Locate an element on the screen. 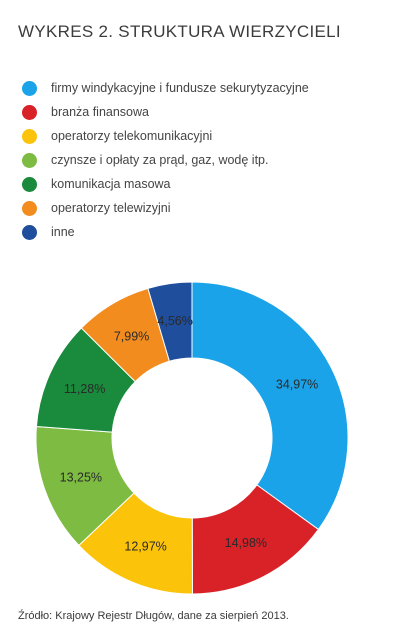  legend-item: komunikacja masowa is located at coordinates (165, 184).